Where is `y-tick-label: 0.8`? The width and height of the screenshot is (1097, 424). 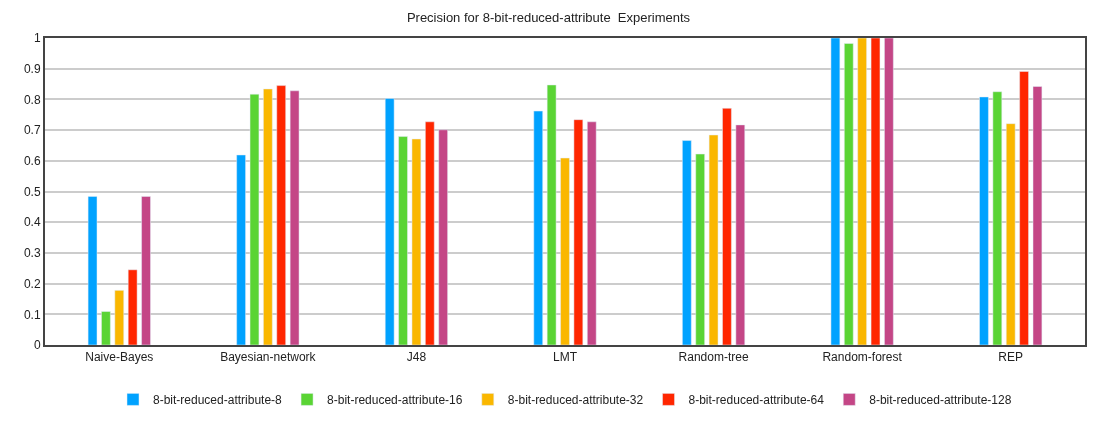 y-tick-label: 0.8 is located at coordinates (32, 99).